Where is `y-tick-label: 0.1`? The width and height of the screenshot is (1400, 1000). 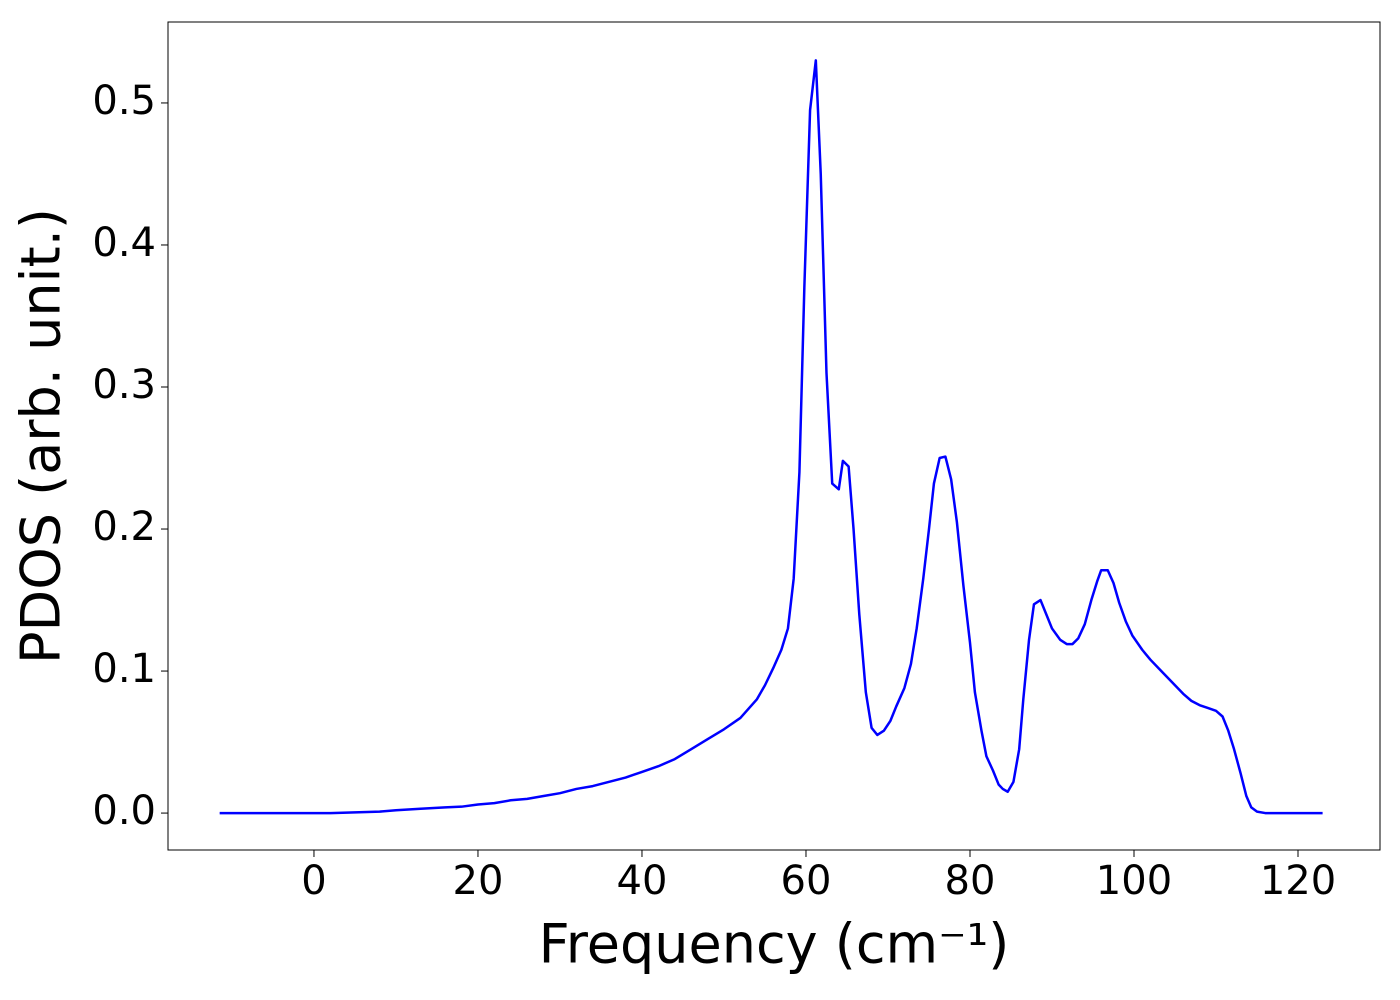
y-tick-label: 0.1 is located at coordinates (124, 669).